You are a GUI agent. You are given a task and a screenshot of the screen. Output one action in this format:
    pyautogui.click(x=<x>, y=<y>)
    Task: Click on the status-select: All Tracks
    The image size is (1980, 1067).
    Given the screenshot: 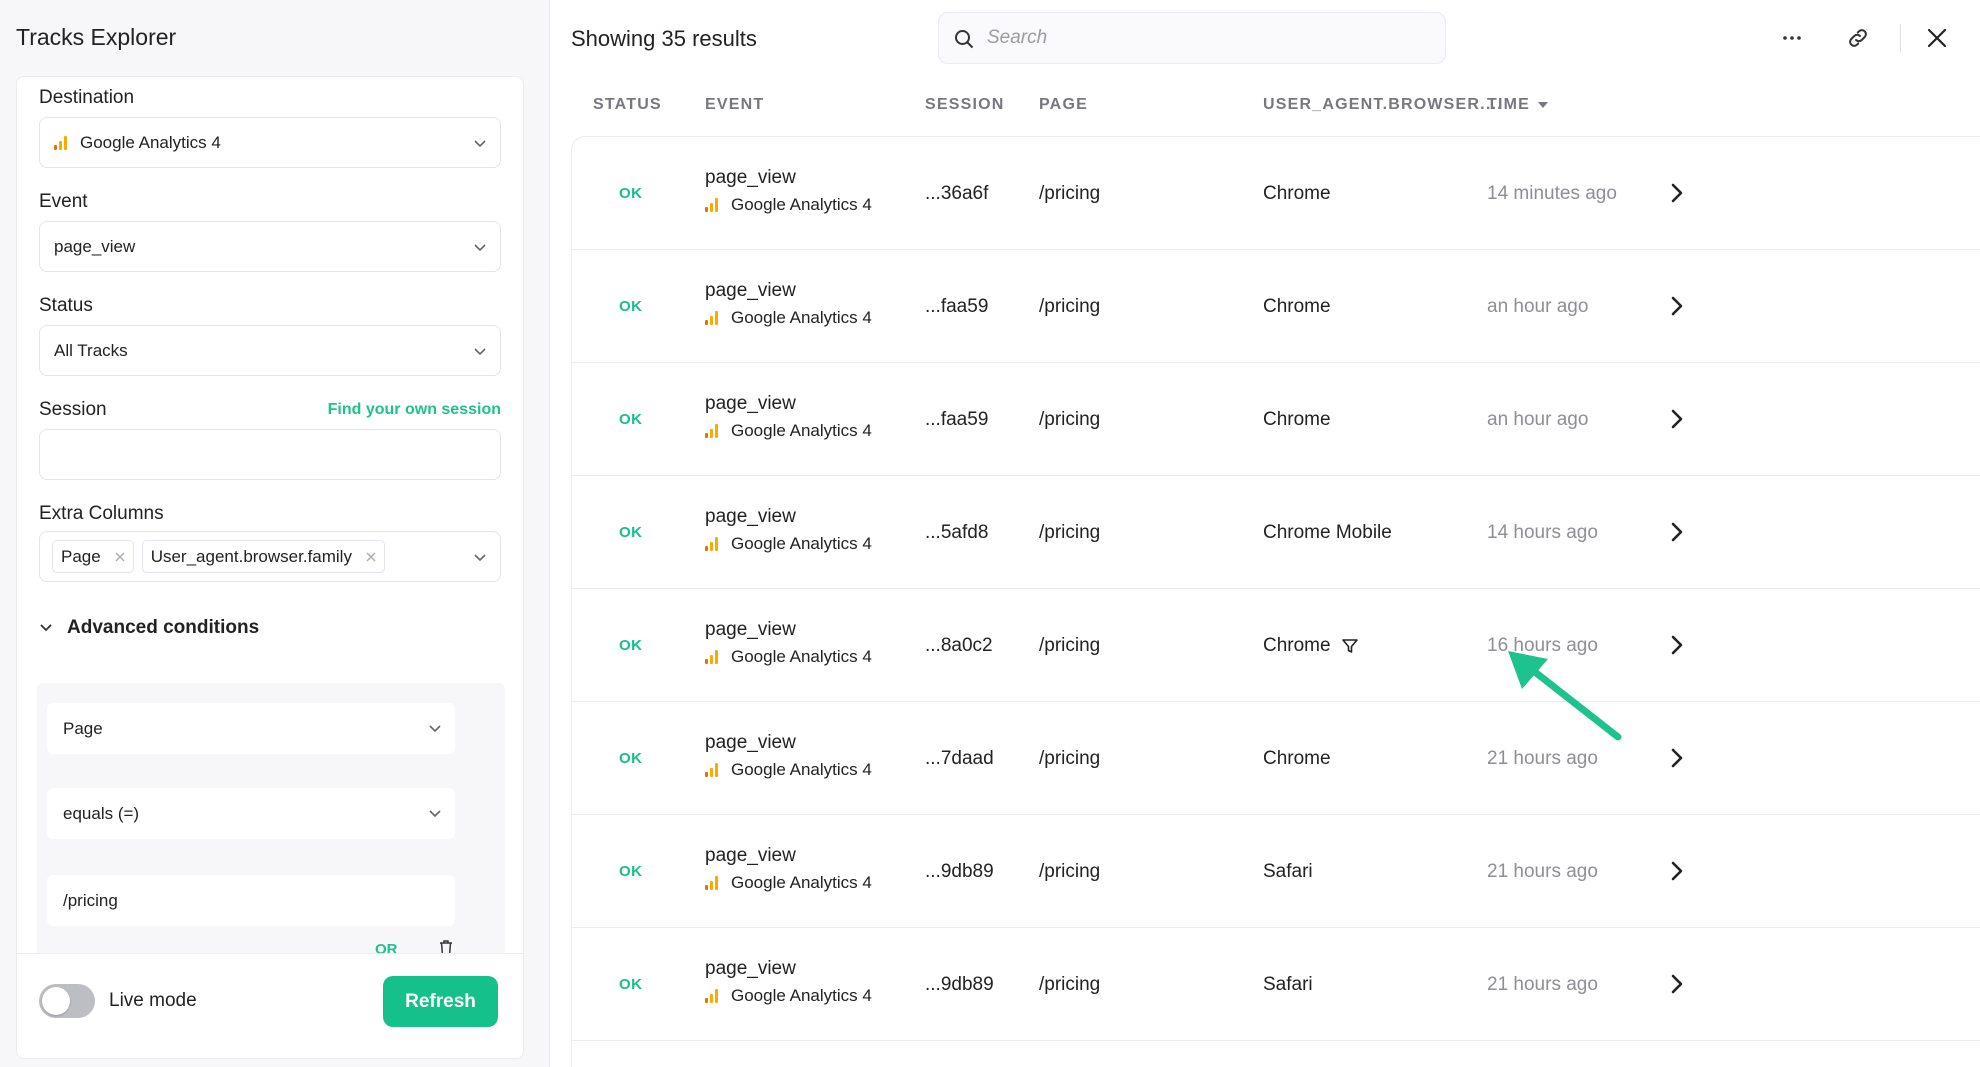 What is the action you would take?
    pyautogui.click(x=270, y=350)
    